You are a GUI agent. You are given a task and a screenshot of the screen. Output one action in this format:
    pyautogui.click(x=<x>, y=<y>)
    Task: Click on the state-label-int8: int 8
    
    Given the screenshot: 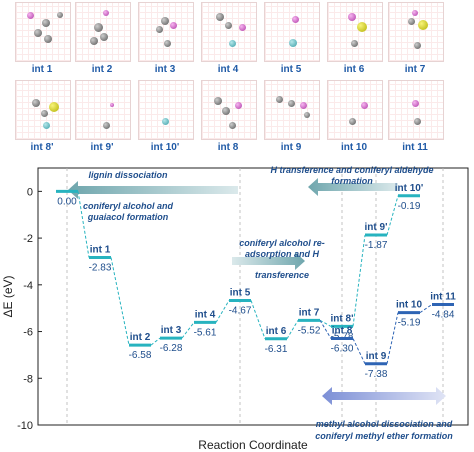 What is the action you would take?
    pyautogui.click(x=342, y=331)
    